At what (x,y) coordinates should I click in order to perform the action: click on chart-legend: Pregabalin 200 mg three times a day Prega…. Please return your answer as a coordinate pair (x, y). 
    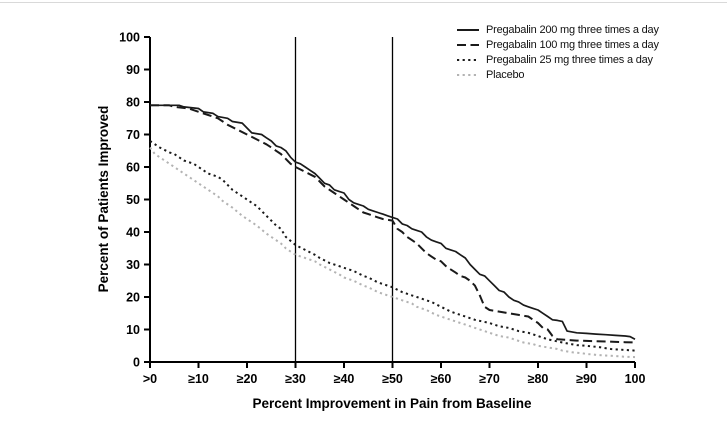
    Looking at the image, I should click on (557, 52).